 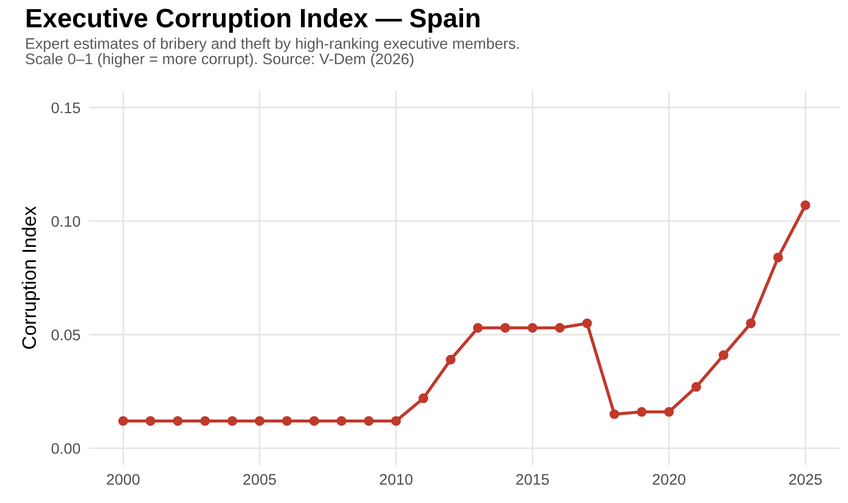 I want to click on y-tick-label: 0.00, so click(x=66, y=448).